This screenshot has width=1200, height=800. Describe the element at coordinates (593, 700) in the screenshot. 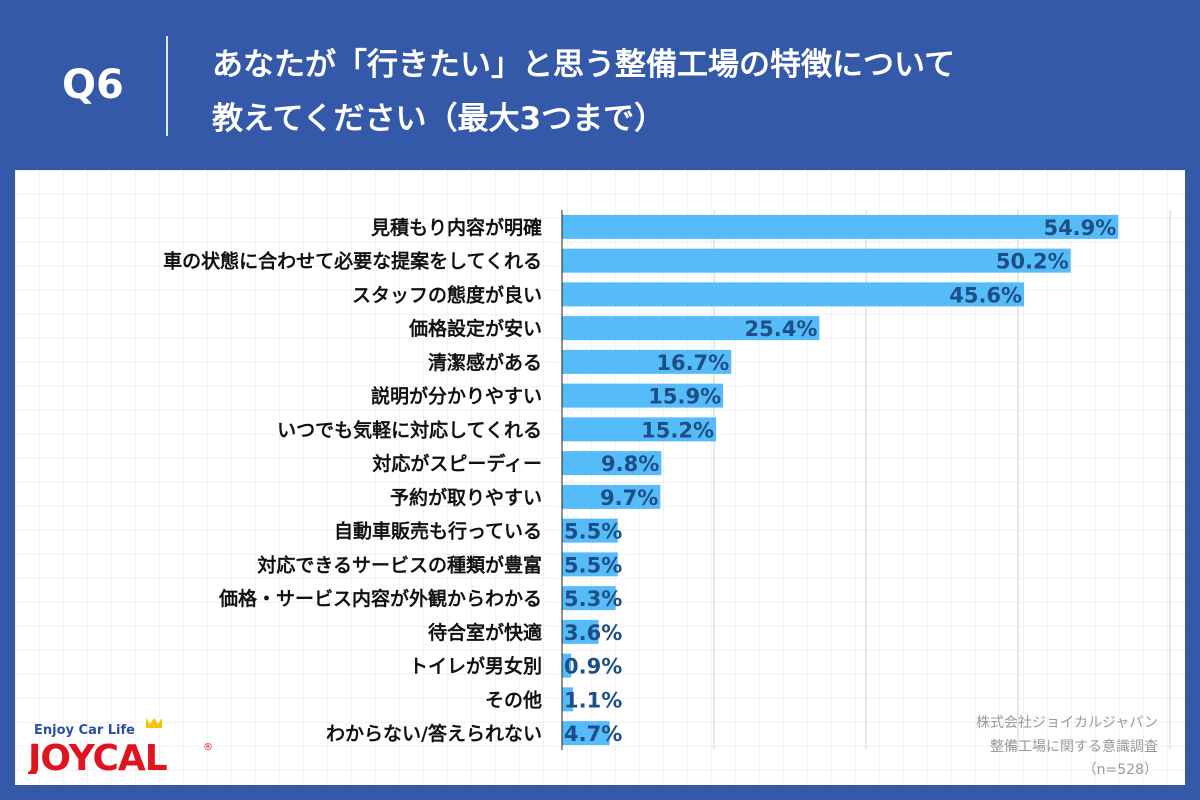

I see `value-label: 1.1%` at that location.